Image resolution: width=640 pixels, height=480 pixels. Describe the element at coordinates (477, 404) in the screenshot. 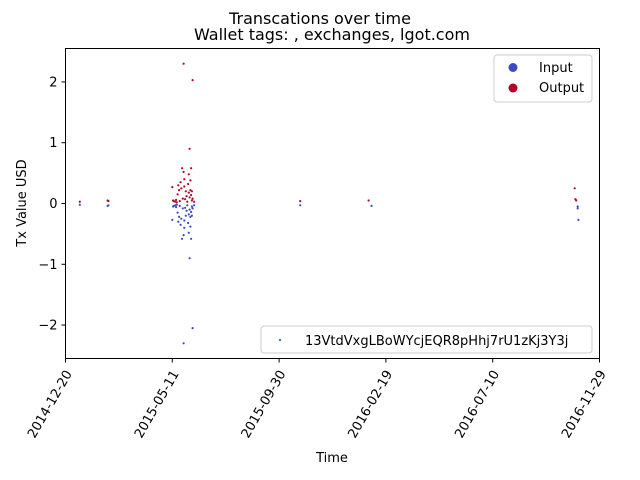

I see `x-tick-label: 2016-07-10` at that location.